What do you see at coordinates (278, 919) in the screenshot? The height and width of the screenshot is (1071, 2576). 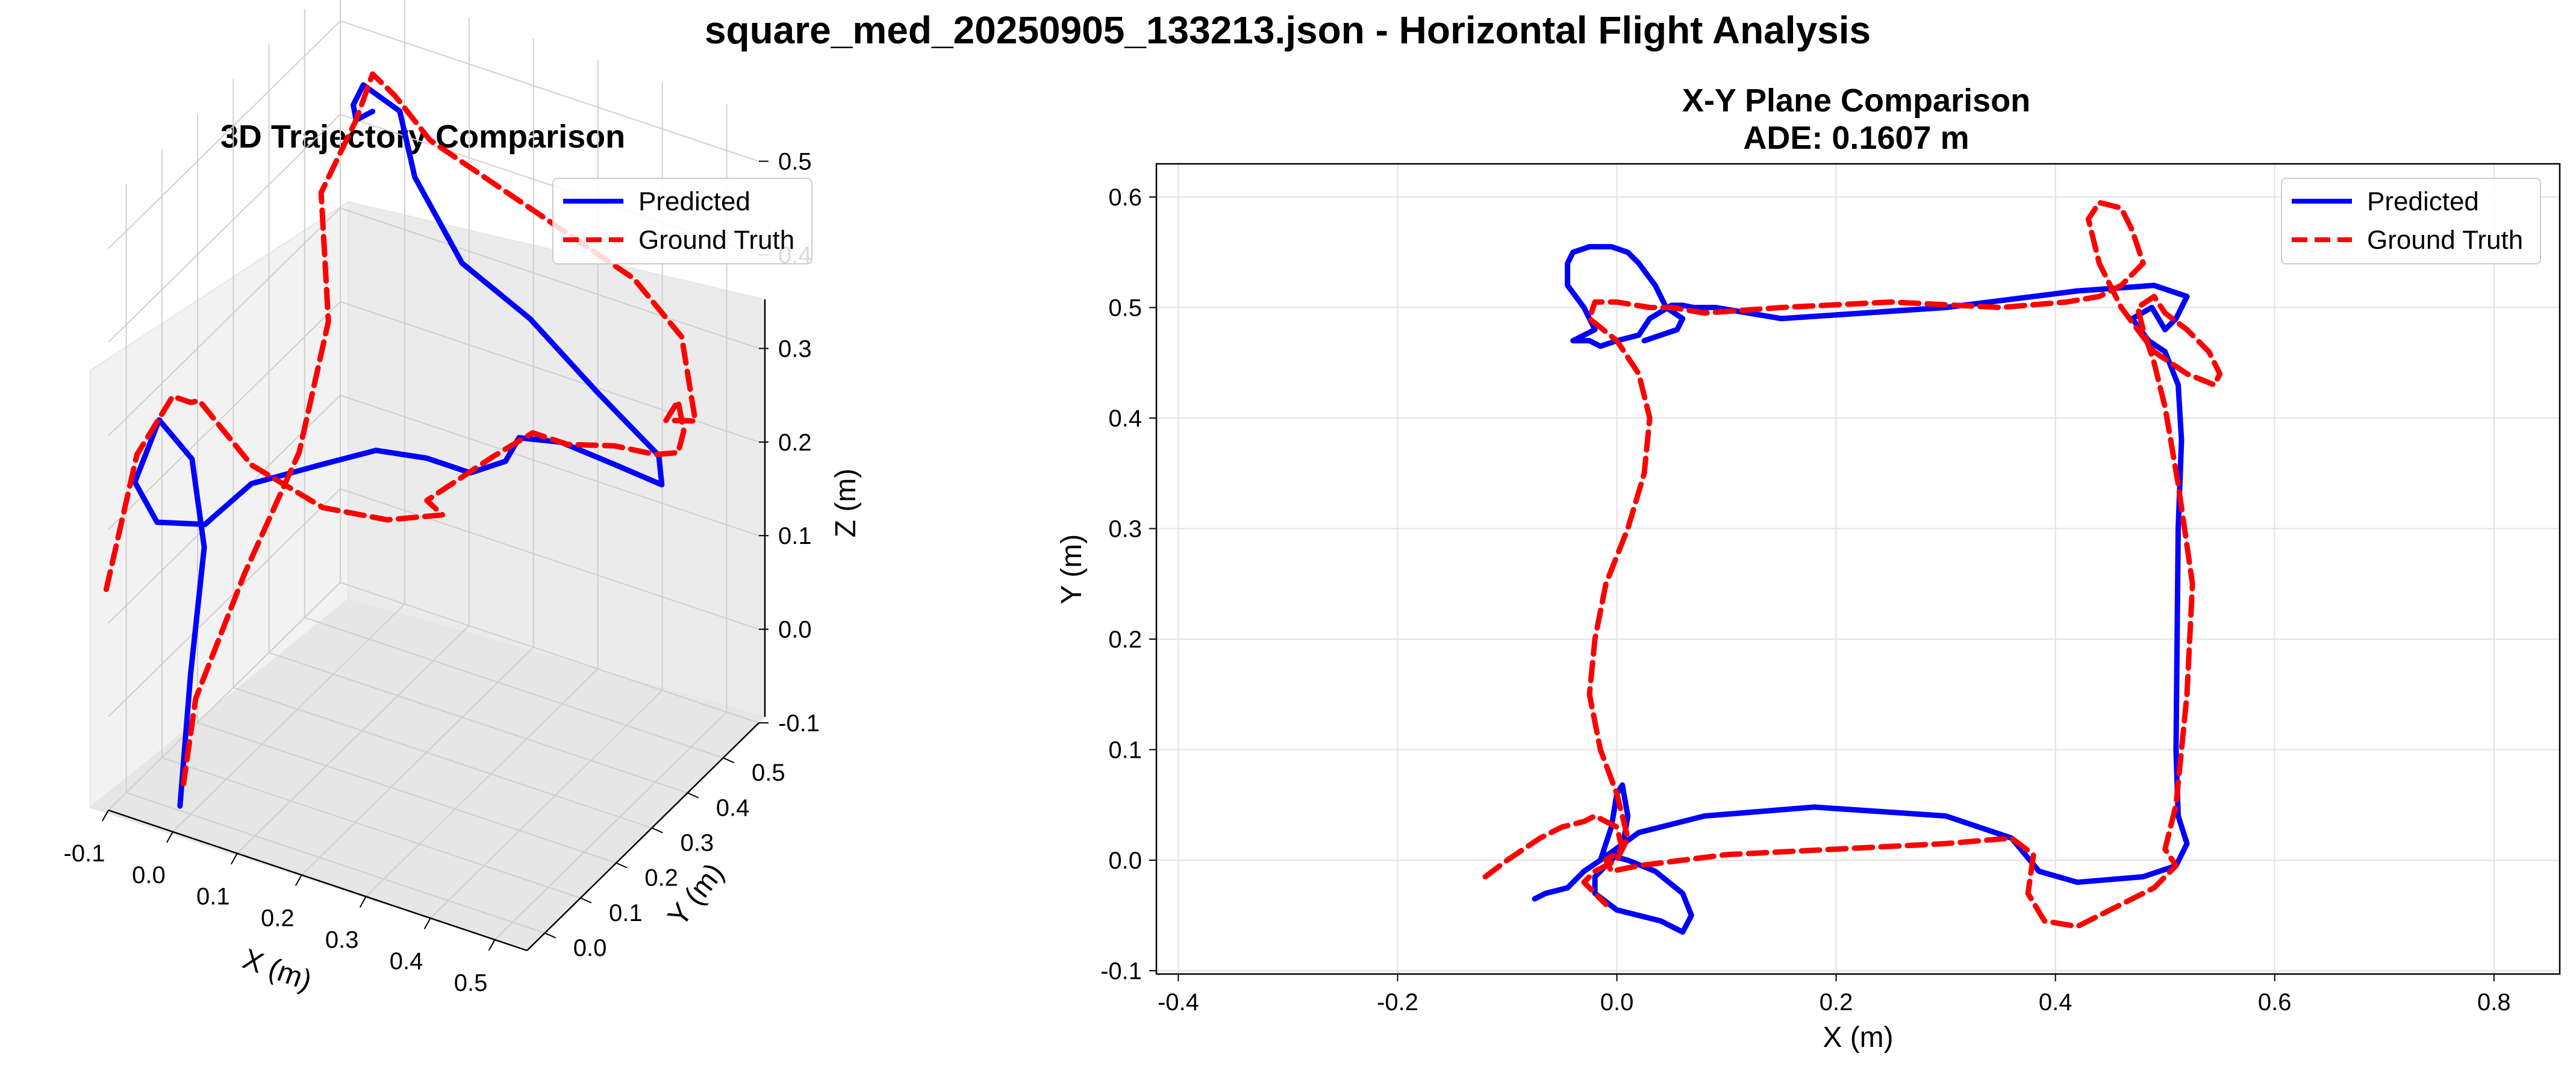 I see `3d-x-tick-label: 0.2` at bounding box center [278, 919].